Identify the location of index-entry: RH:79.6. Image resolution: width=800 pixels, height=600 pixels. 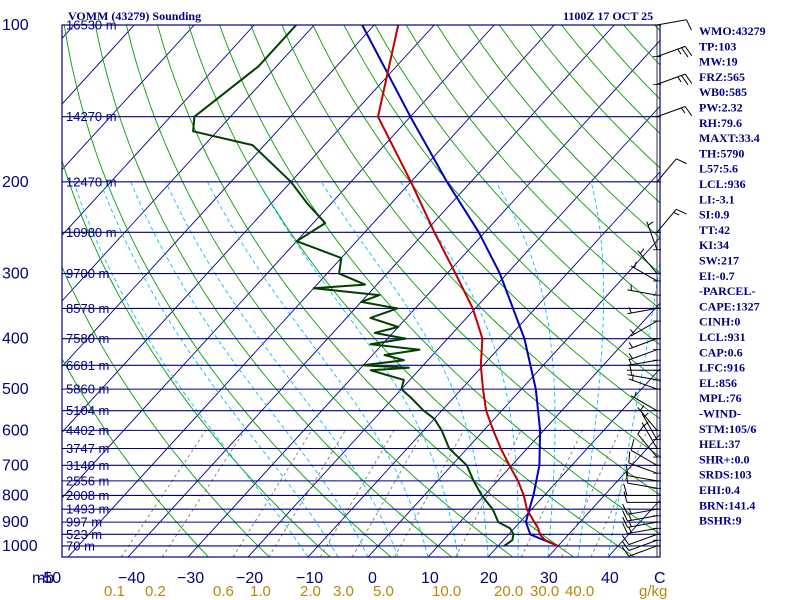
(720, 123).